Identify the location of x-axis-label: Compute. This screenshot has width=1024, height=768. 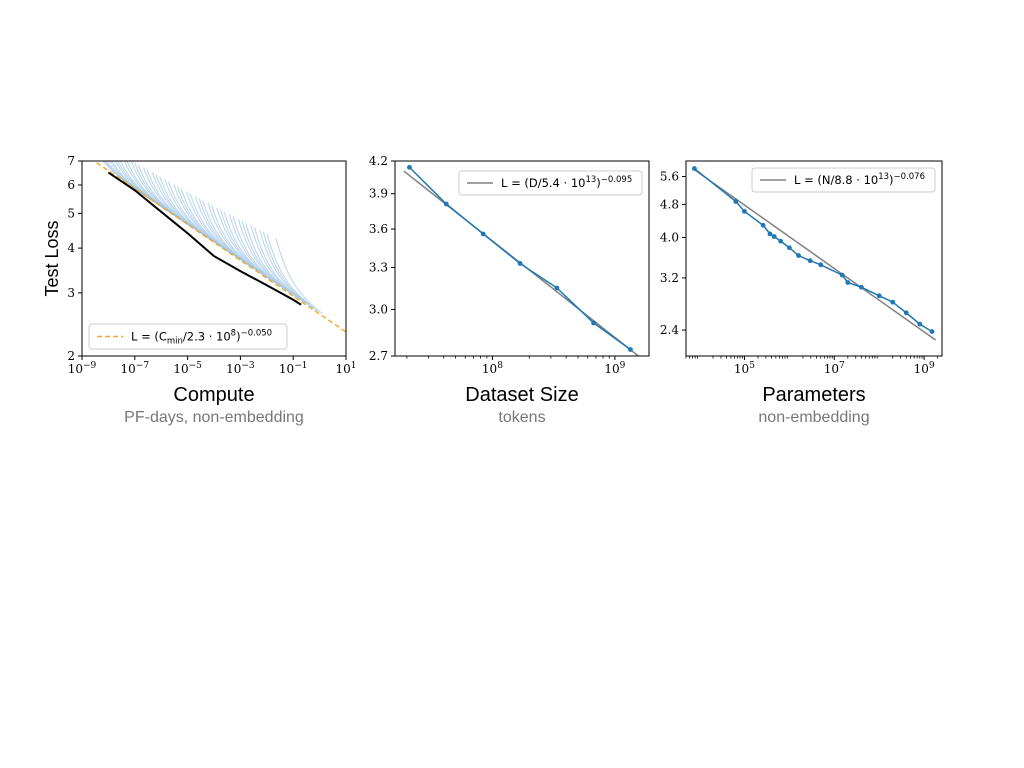
(213, 395).